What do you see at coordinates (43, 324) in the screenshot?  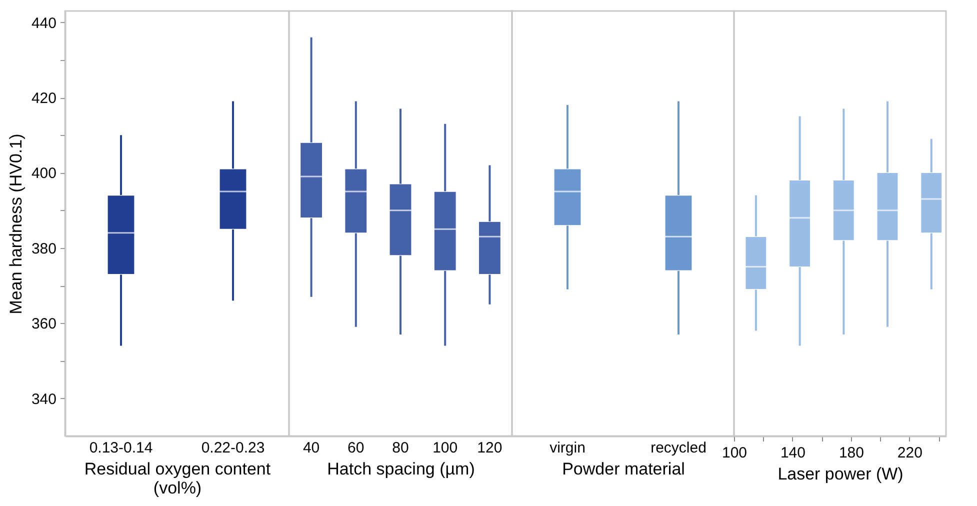 I see `y-tick-label: 360` at bounding box center [43, 324].